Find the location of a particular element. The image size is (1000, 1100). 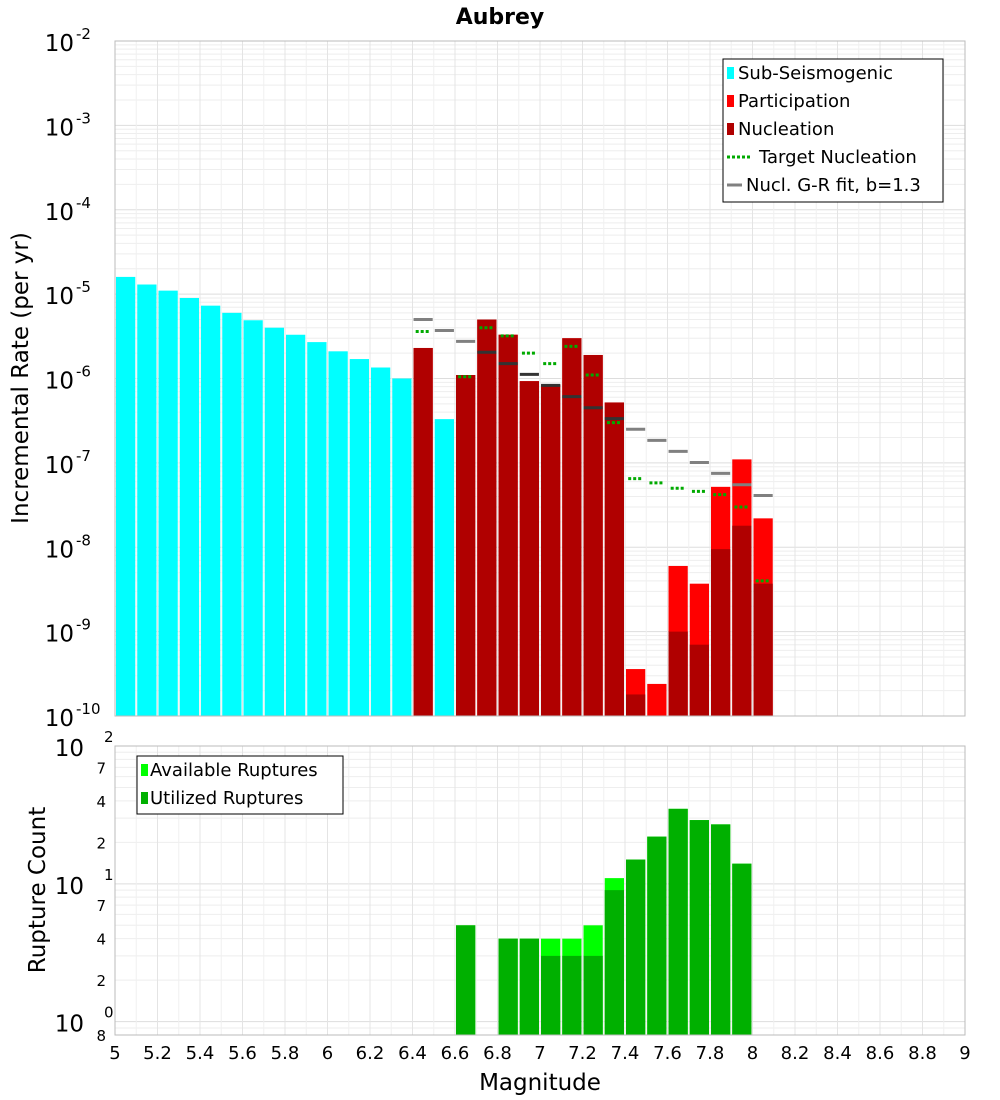

rupture-plot-legend: Available Ruptures Utilized Ruptures is located at coordinates (240, 785).